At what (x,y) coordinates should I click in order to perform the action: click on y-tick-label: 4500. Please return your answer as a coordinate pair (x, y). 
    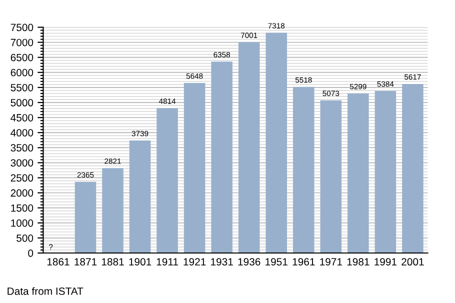
    Looking at the image, I should click on (22, 118).